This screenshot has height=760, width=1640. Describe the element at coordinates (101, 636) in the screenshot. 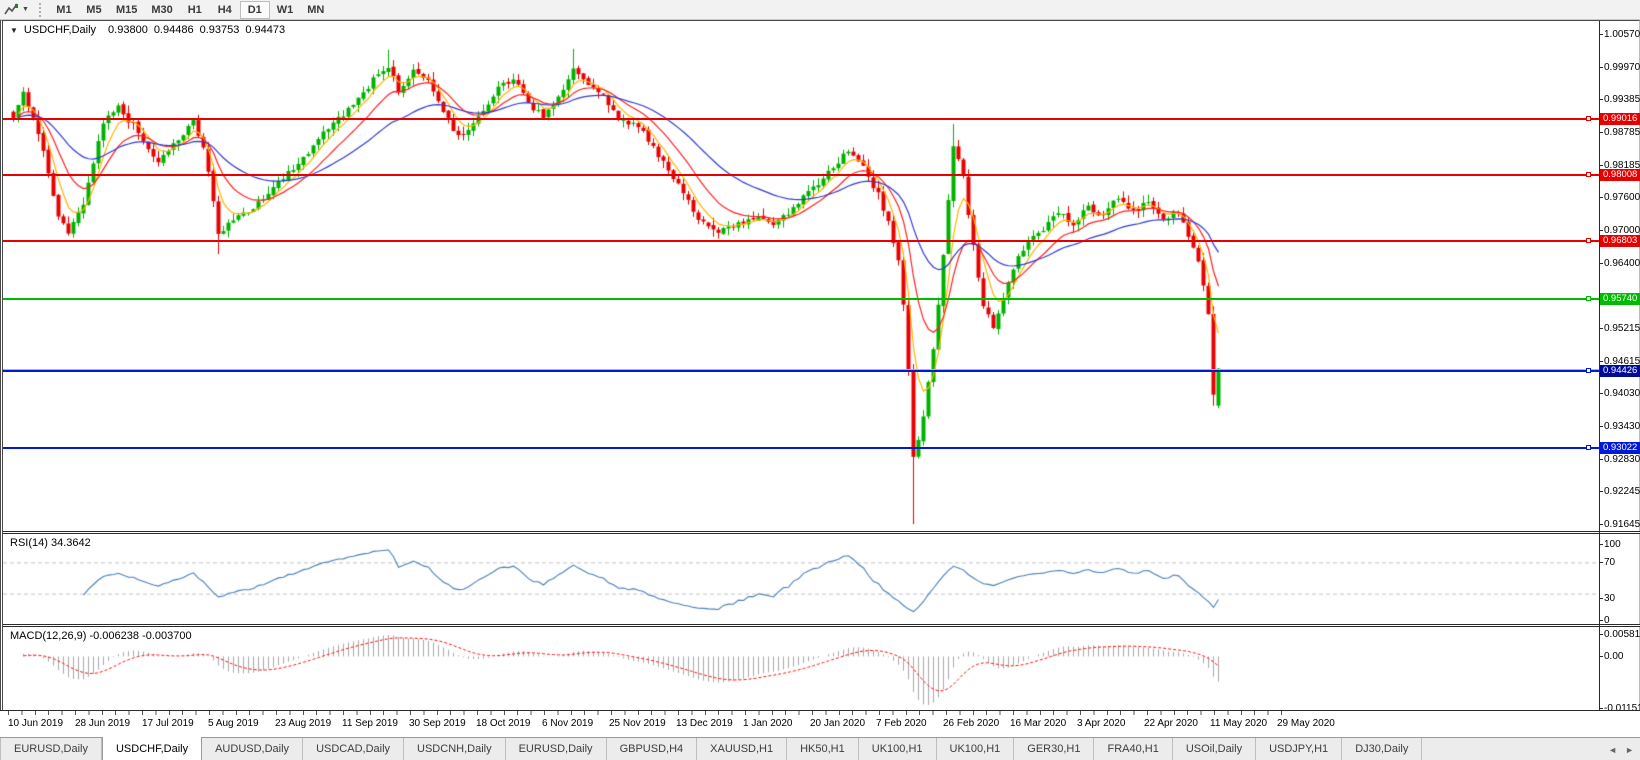

I see `macd-label: MACD(12,26,9) -0.006238 -0.003700` at that location.